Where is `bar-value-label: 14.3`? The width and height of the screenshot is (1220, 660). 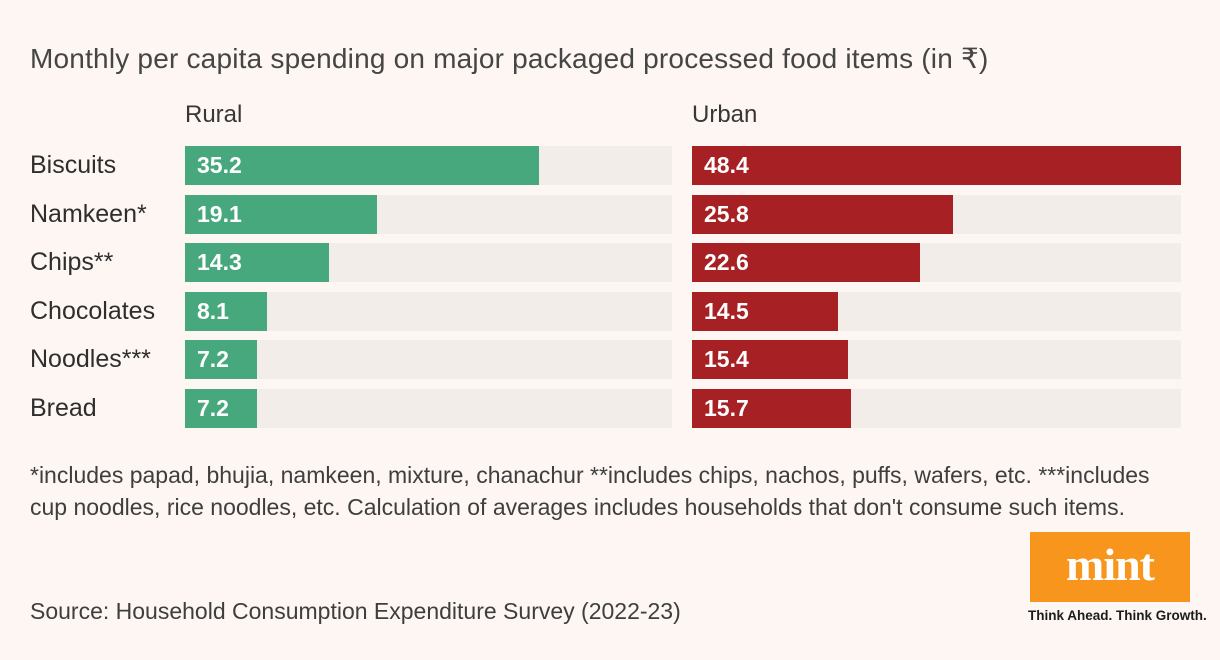
bar-value-label: 14.3 is located at coordinates (219, 262).